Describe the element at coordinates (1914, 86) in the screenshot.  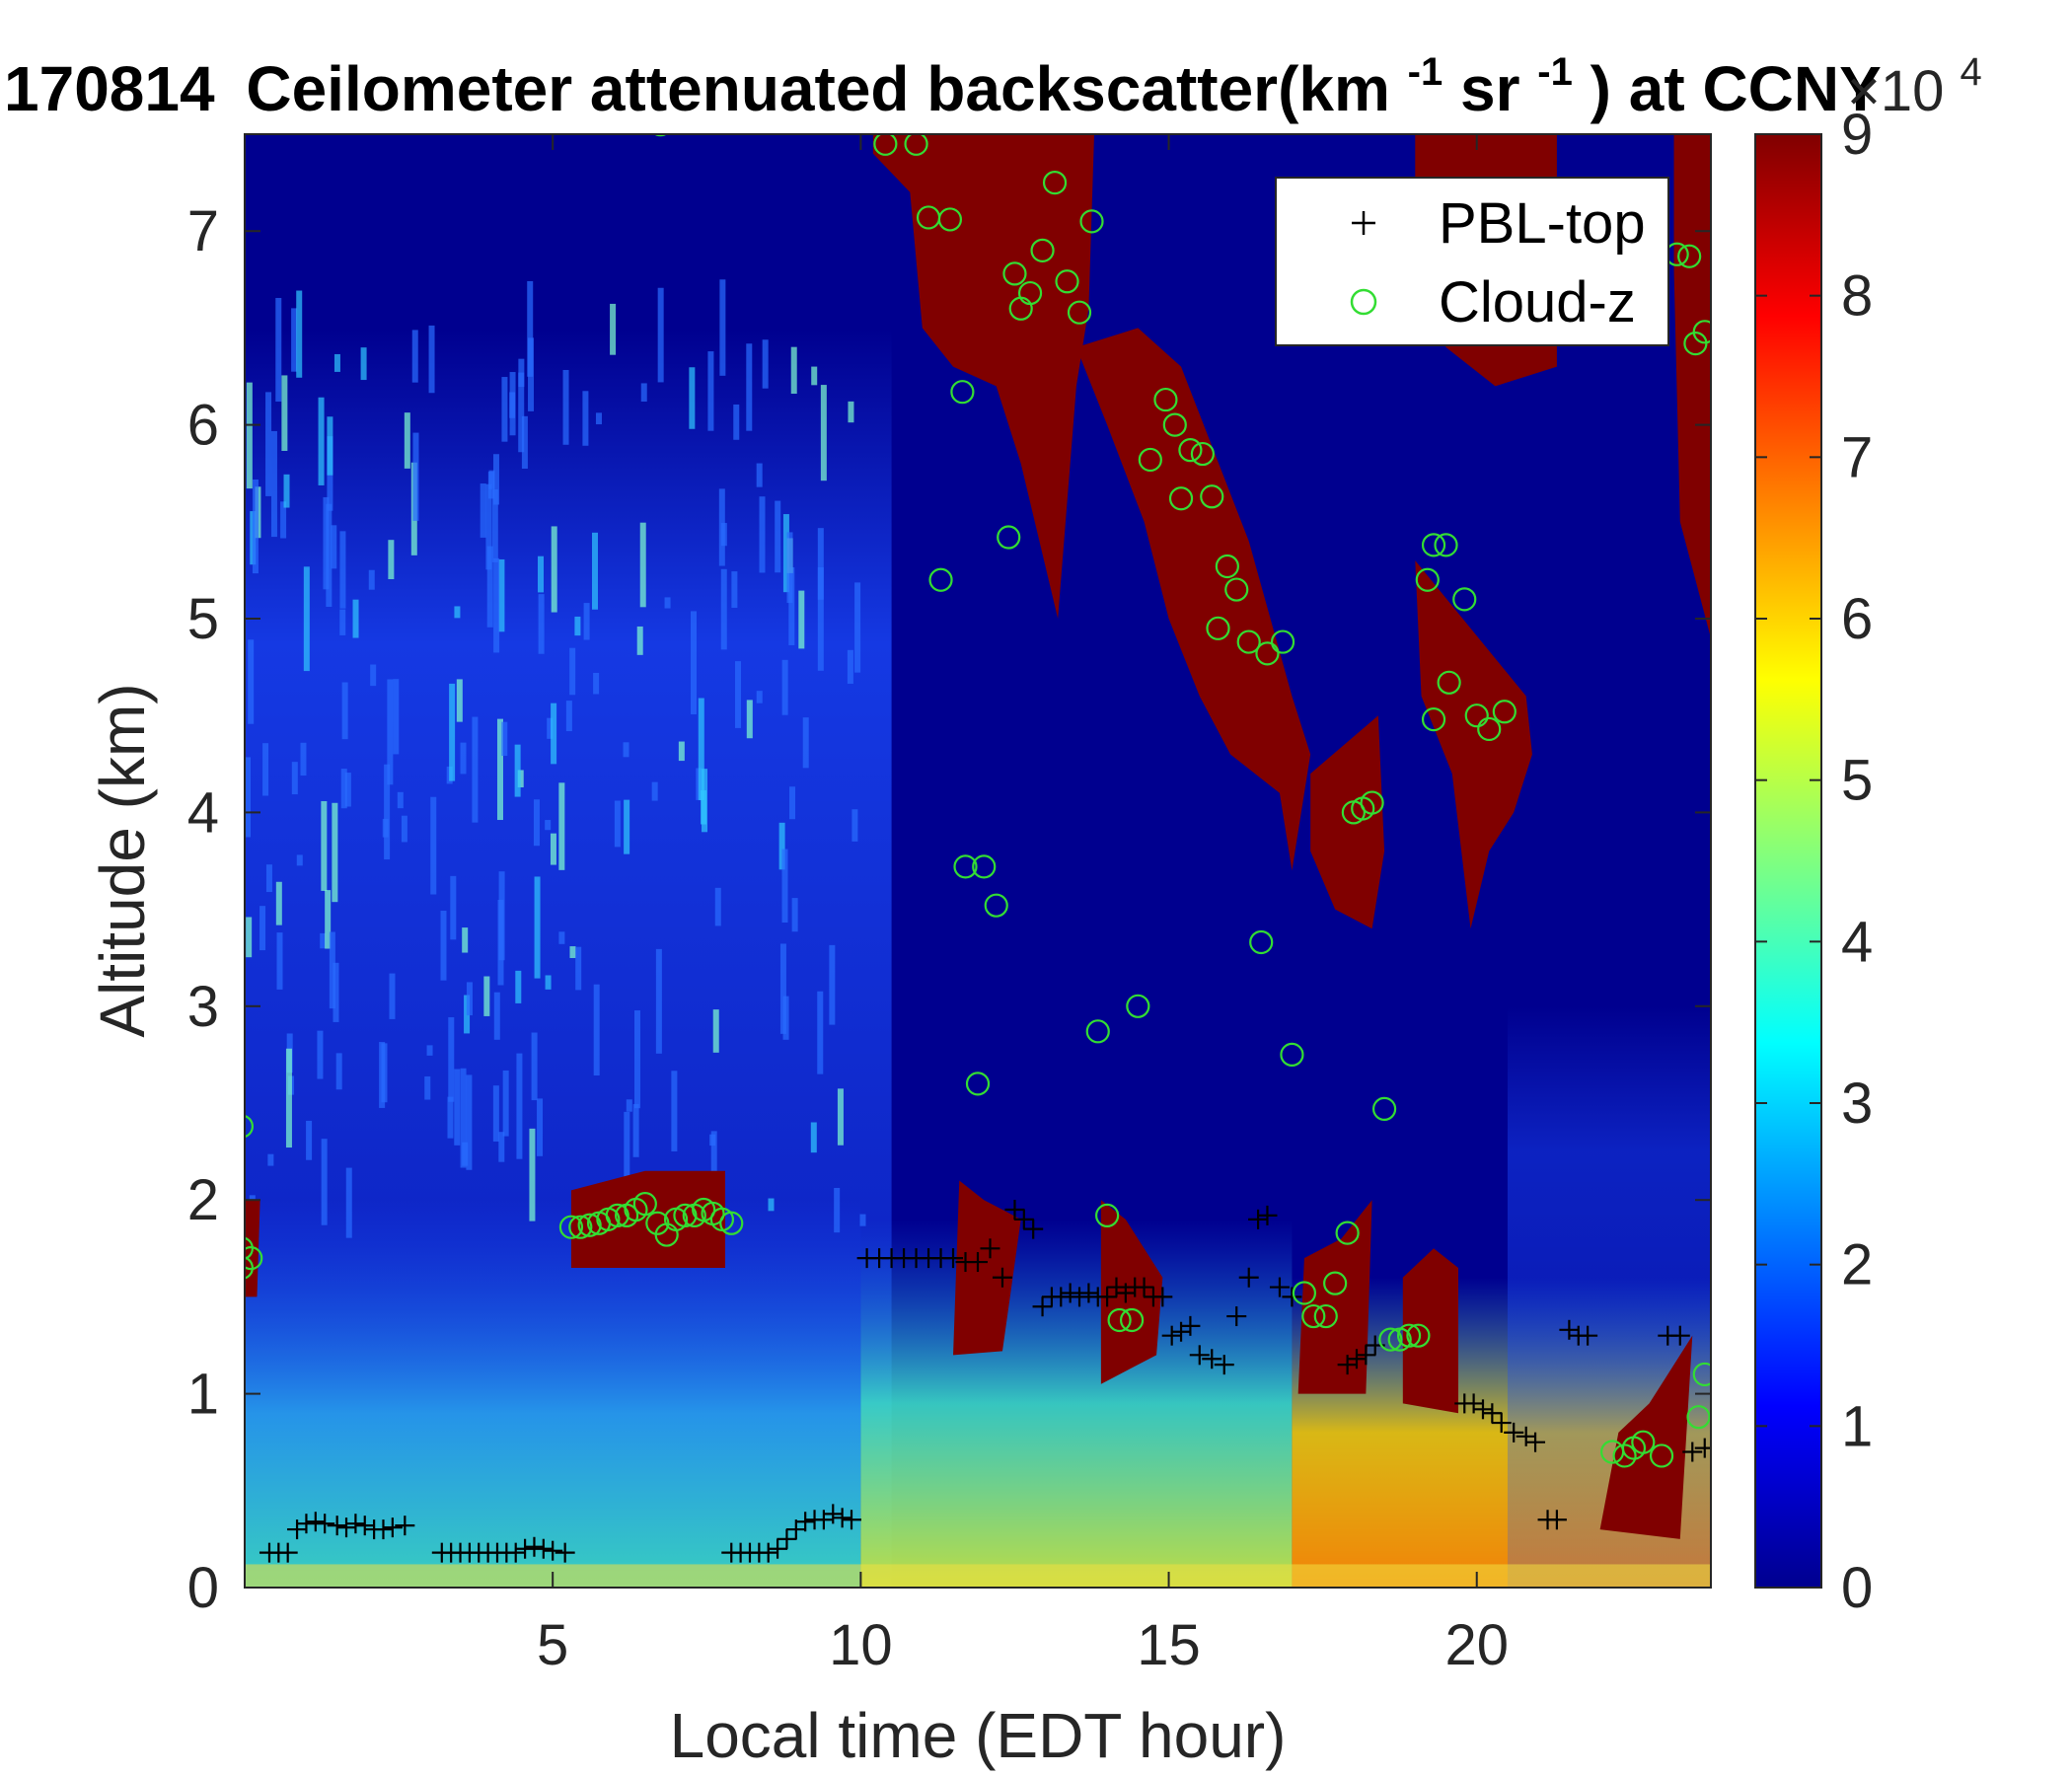
I see `colorbar-multiplier: ×10 4` at that location.